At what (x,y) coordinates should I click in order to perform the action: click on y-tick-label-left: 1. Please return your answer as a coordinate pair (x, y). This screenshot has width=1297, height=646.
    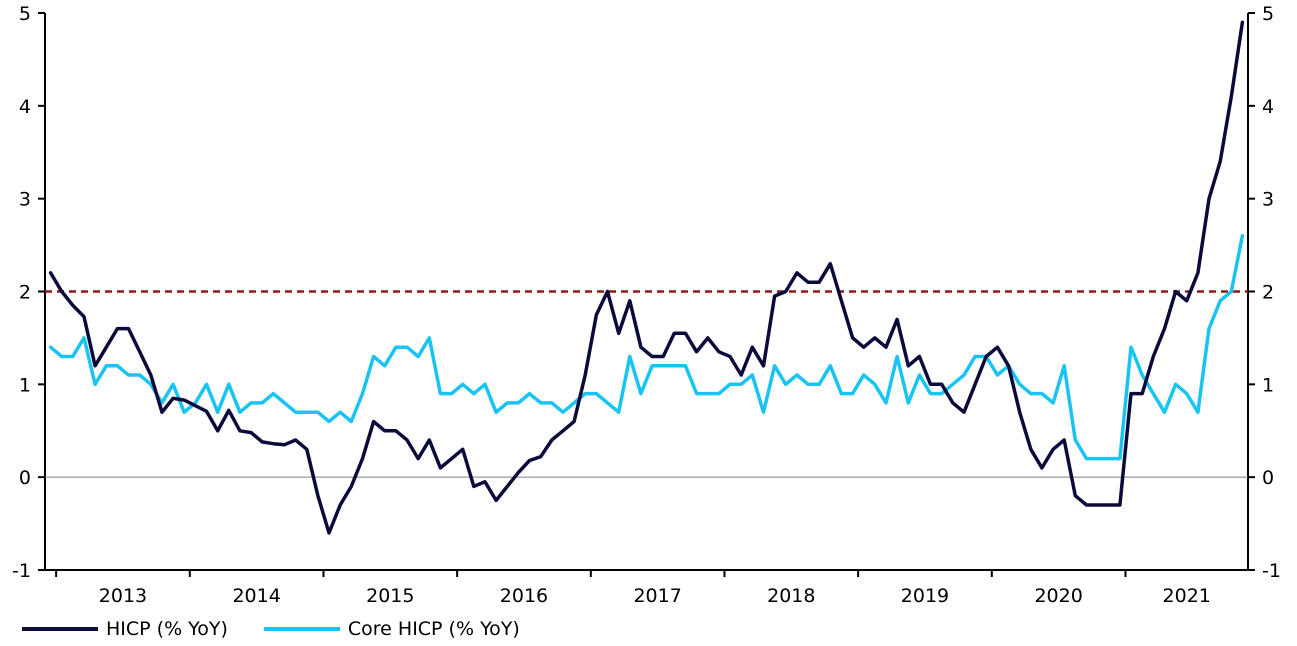
    Looking at the image, I should click on (25, 385).